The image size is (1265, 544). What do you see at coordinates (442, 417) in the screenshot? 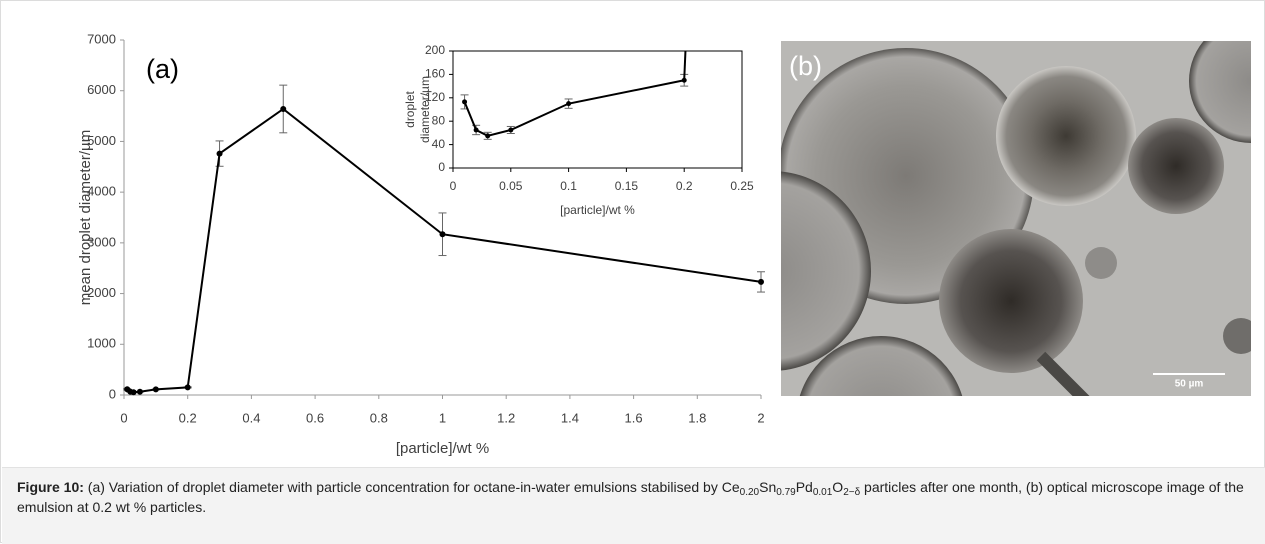
I see `x-tick-label: 1` at bounding box center [442, 417].